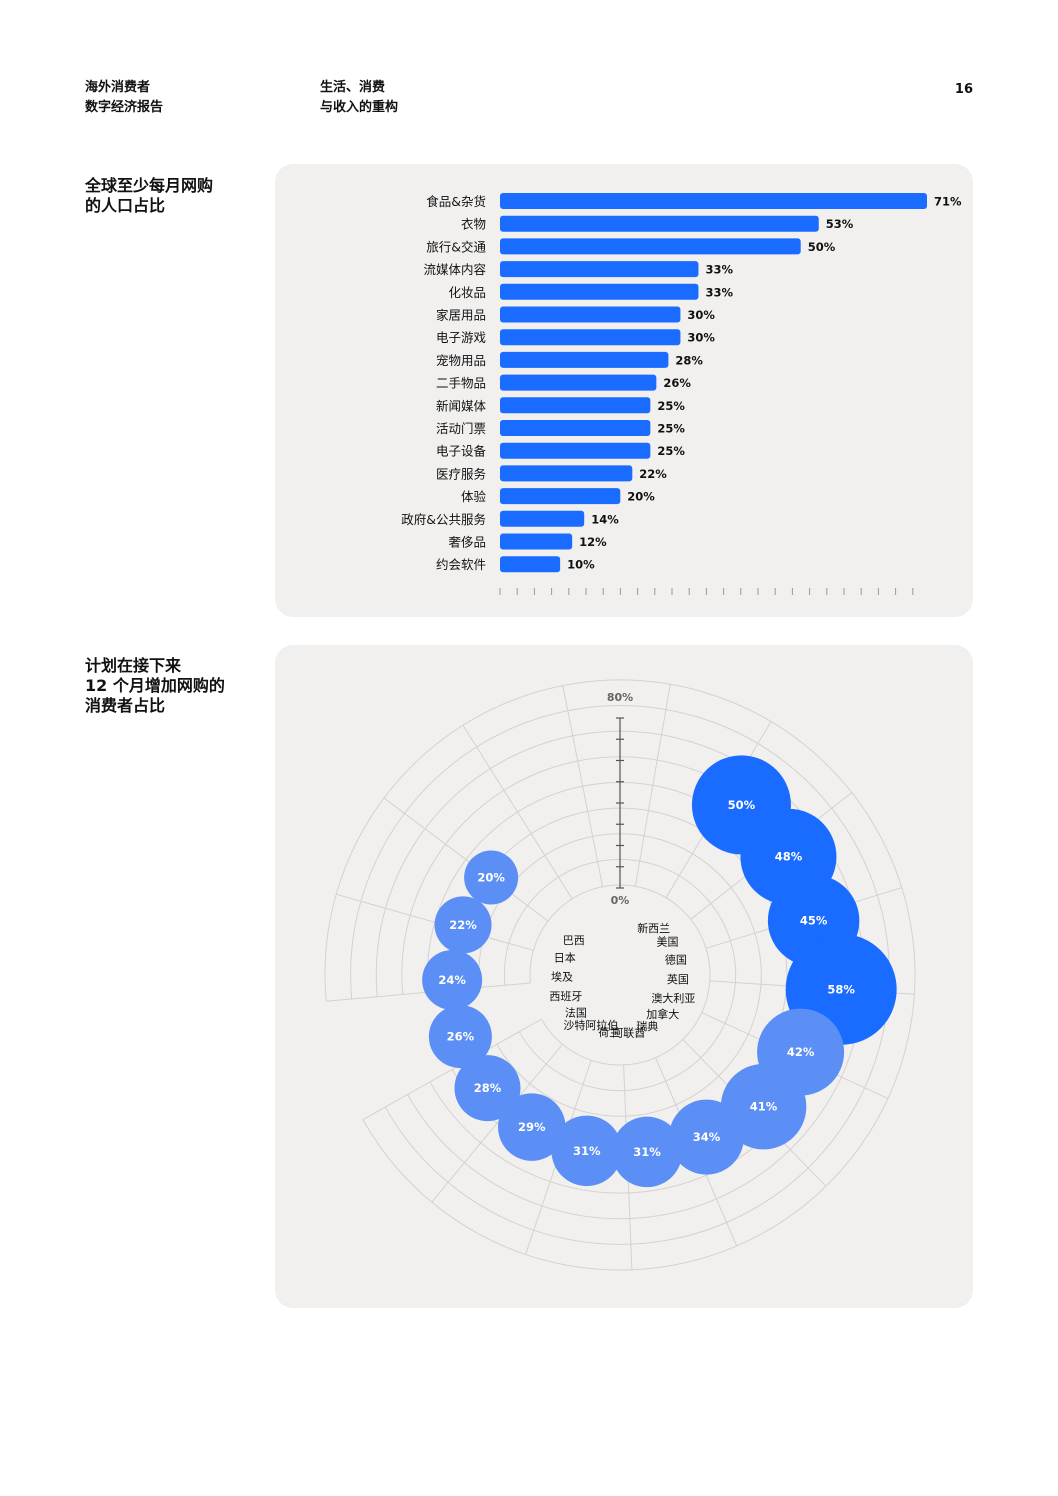 The image size is (1058, 1496). Describe the element at coordinates (461, 473) in the screenshot. I see `bar-category-label: 医疗服务` at that location.